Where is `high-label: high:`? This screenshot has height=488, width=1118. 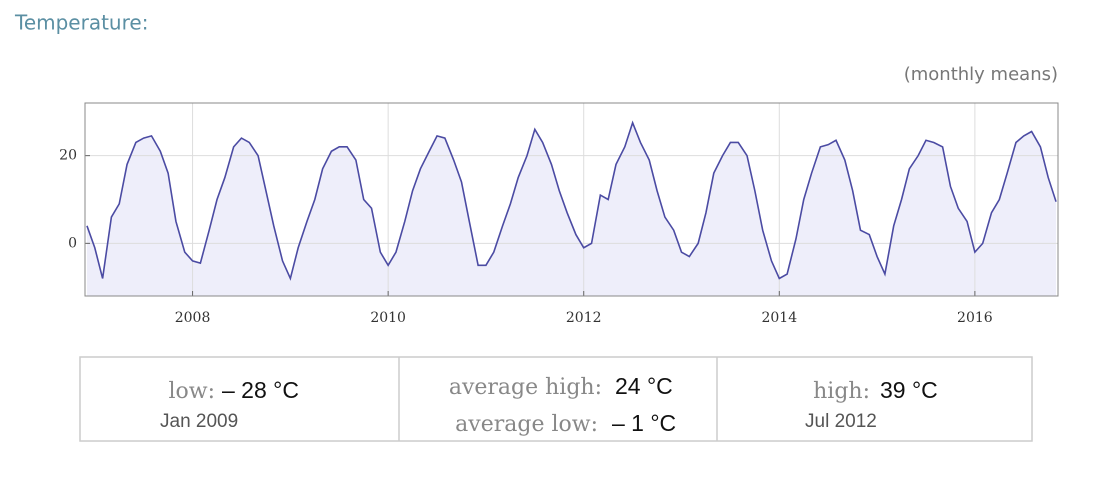
high-label: high: is located at coordinates (841, 391).